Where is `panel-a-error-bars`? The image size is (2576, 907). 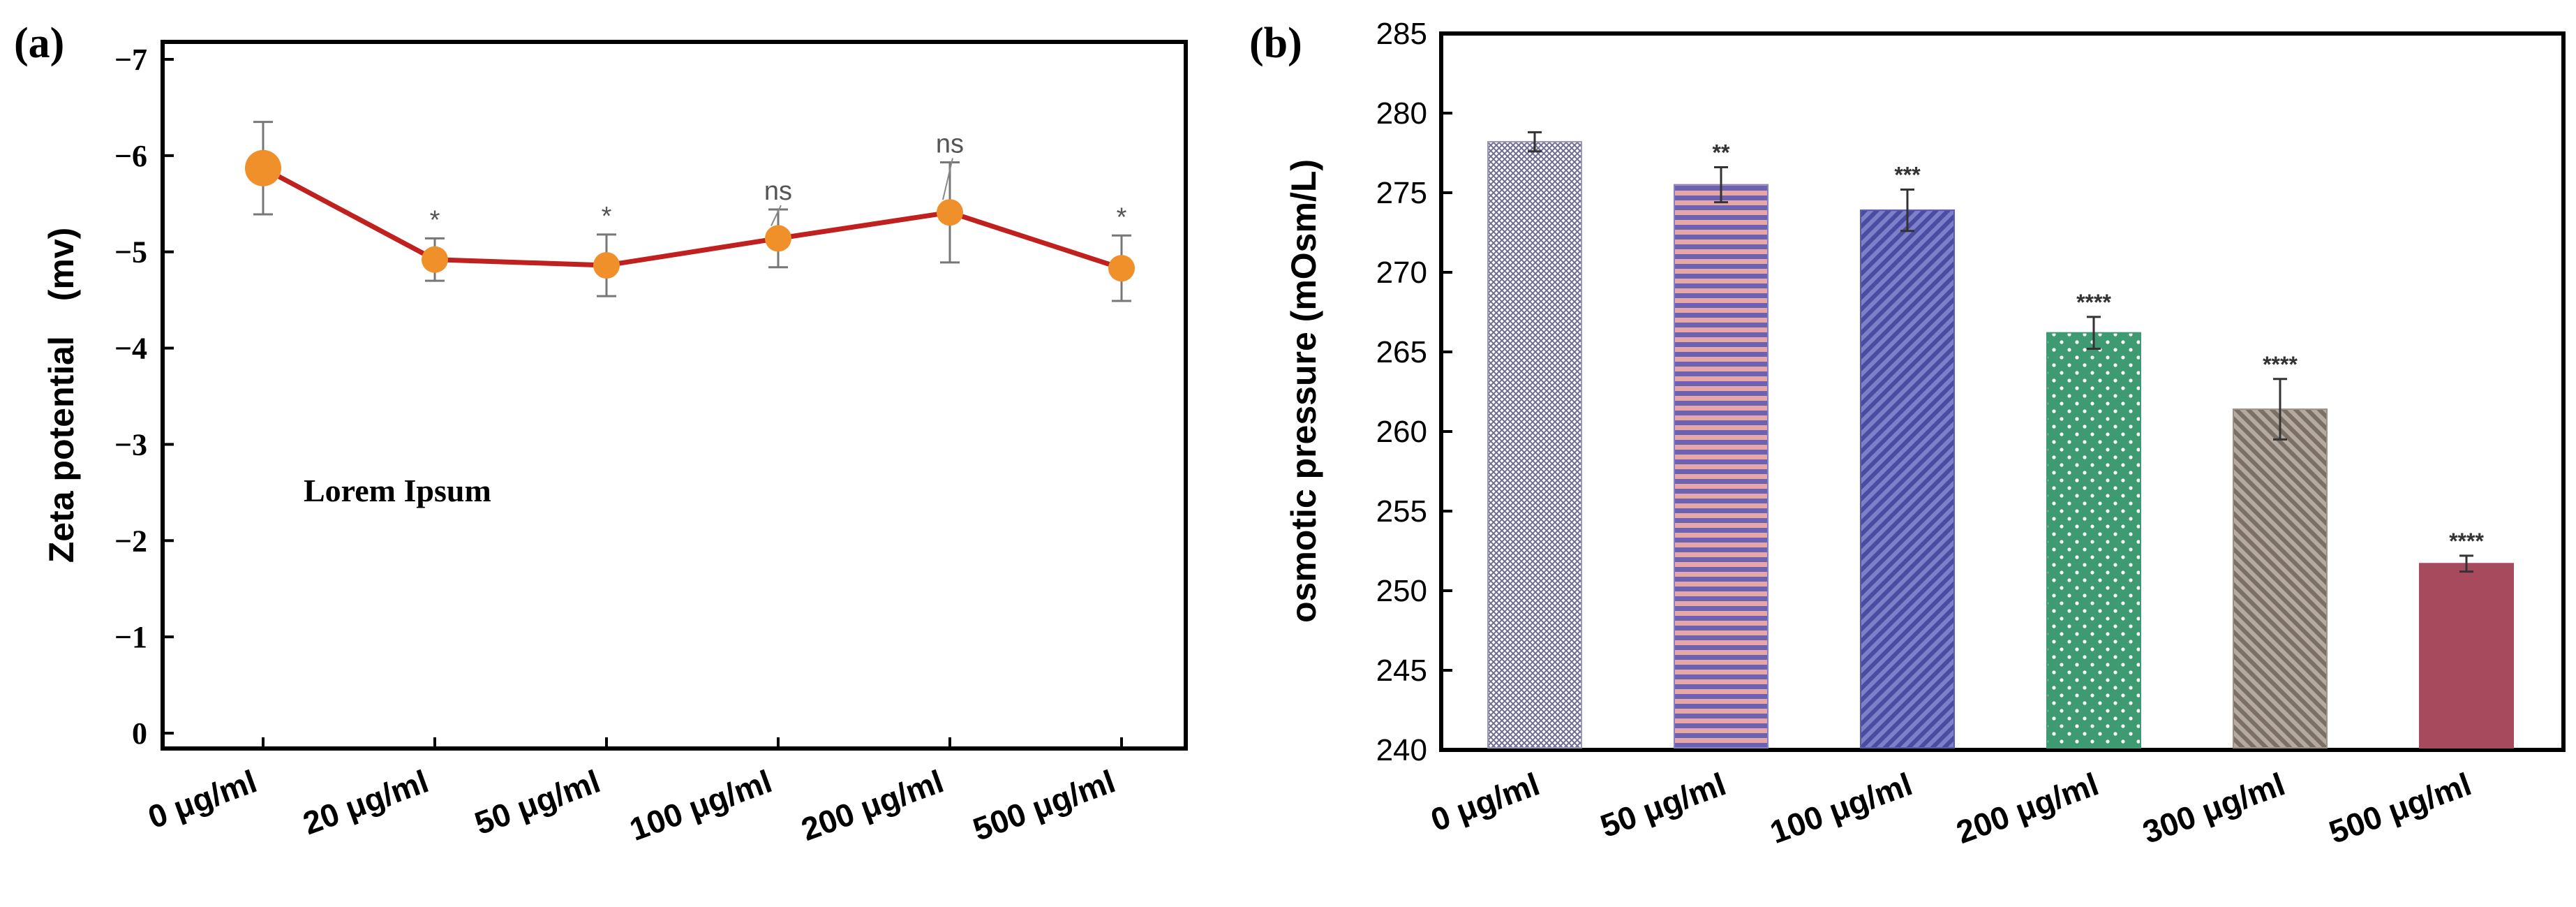
panel-a-error-bars is located at coordinates (692, 211).